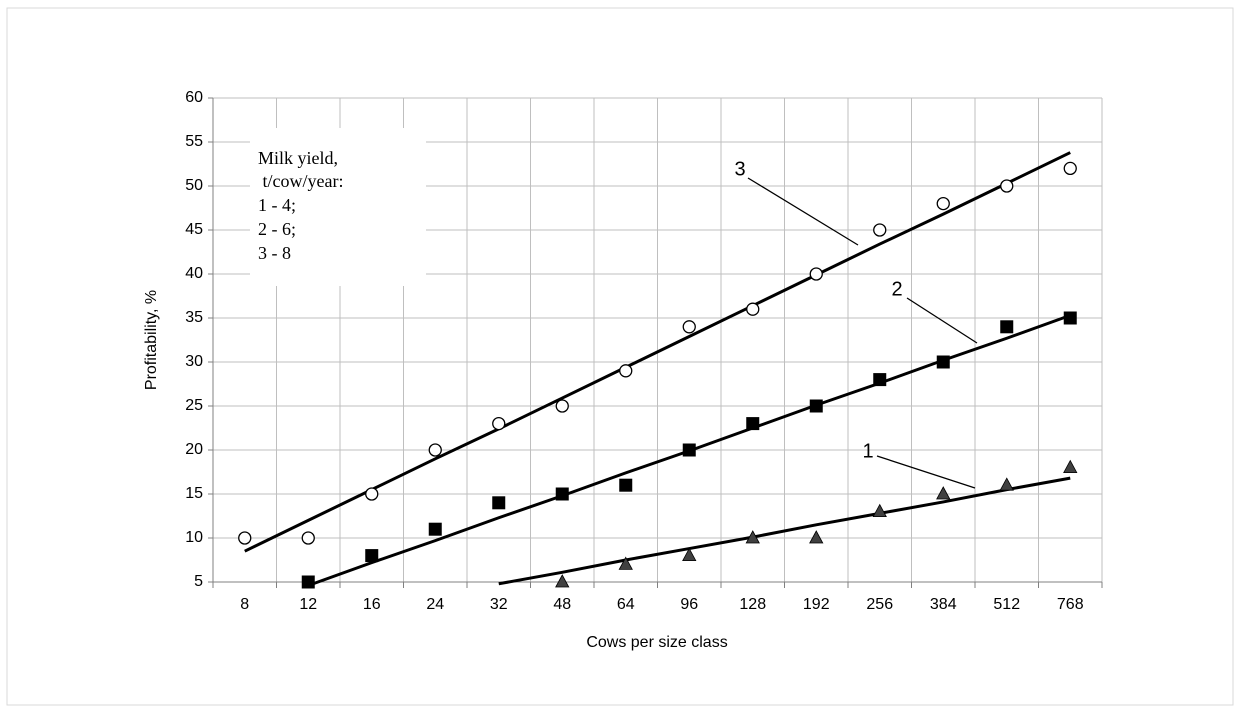  I want to click on x-tick-label: 96, so click(689, 604).